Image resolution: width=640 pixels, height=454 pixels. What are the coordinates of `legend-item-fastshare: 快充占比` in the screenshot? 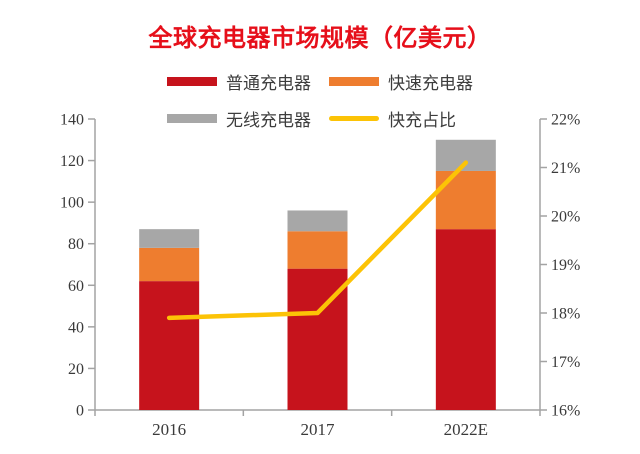 It's located at (401, 118).